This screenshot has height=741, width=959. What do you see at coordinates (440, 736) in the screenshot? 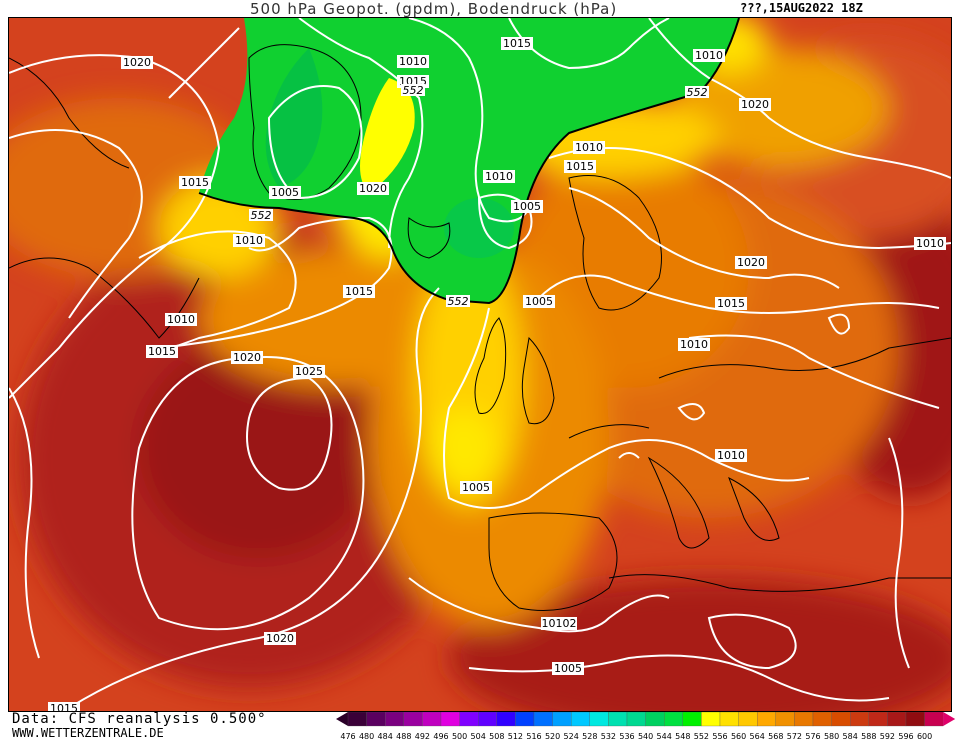
I see `scale-tick-label: 496` at bounding box center [440, 736].